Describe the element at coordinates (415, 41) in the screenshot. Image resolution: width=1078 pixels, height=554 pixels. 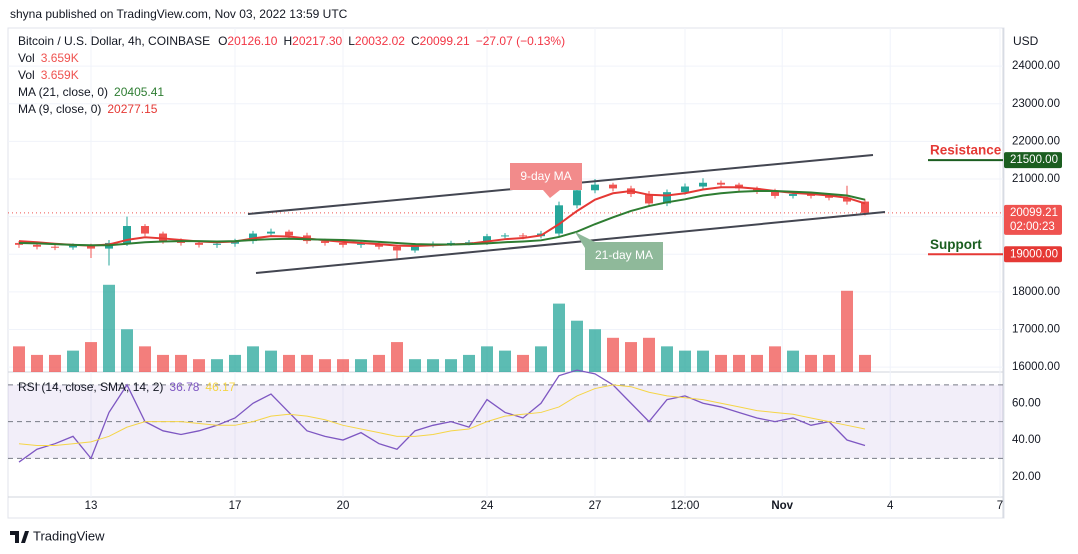
I see `ohlc-key: C` at that location.